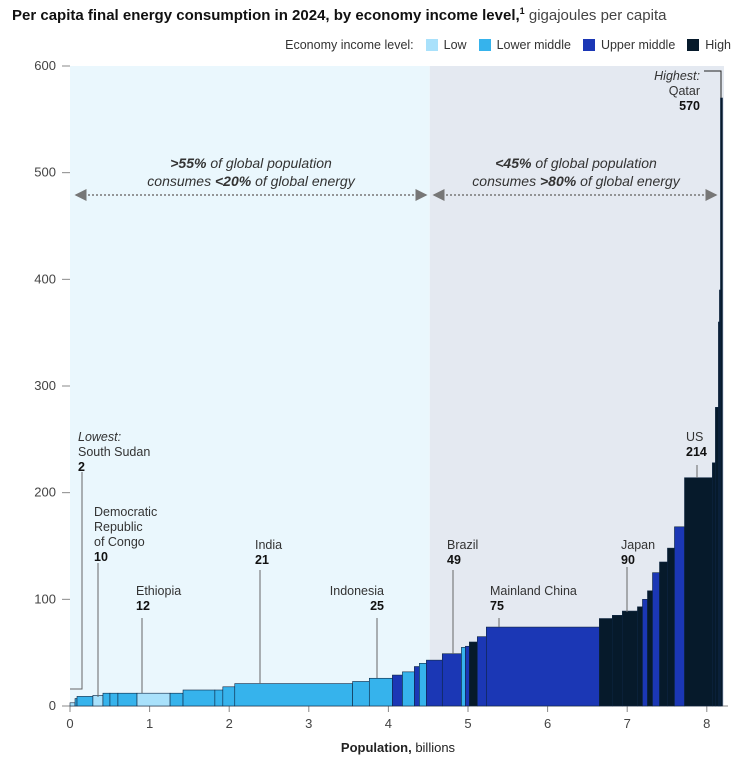 This screenshot has height=762, width=743. What do you see at coordinates (576, 163) in the screenshot?
I see `callout-right-line1: <45% of global population` at bounding box center [576, 163].